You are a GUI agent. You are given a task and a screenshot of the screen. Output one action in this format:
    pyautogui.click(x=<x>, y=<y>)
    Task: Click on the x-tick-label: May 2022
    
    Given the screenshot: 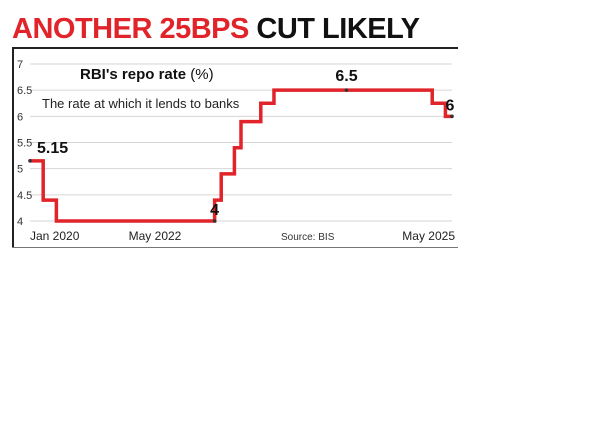 What is the action you would take?
    pyautogui.click(x=155, y=236)
    